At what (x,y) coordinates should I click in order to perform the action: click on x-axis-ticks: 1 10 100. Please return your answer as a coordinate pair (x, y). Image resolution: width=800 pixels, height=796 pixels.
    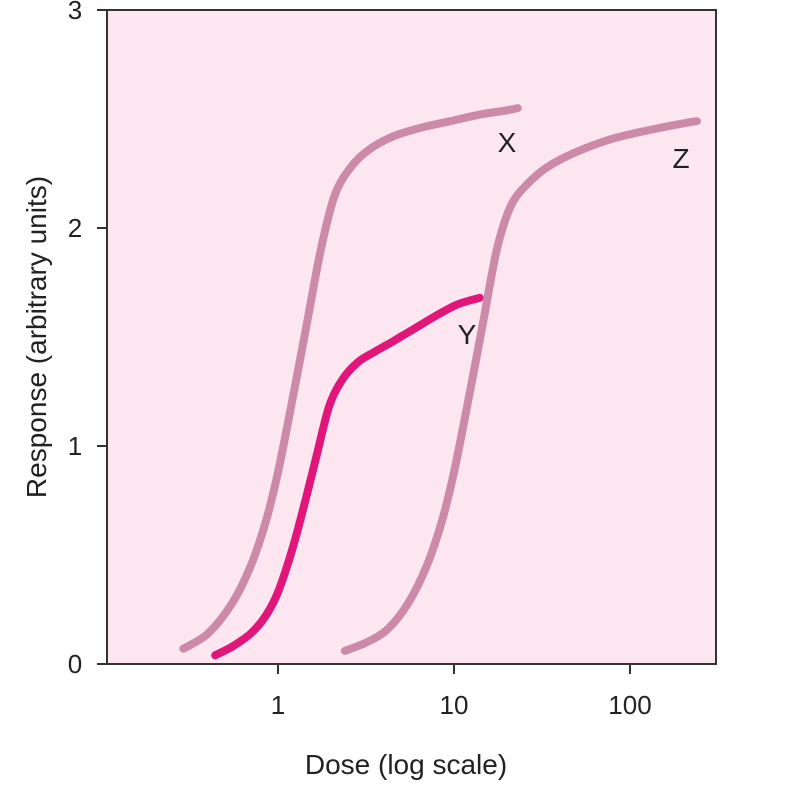
    Looking at the image, I should click on (461, 692).